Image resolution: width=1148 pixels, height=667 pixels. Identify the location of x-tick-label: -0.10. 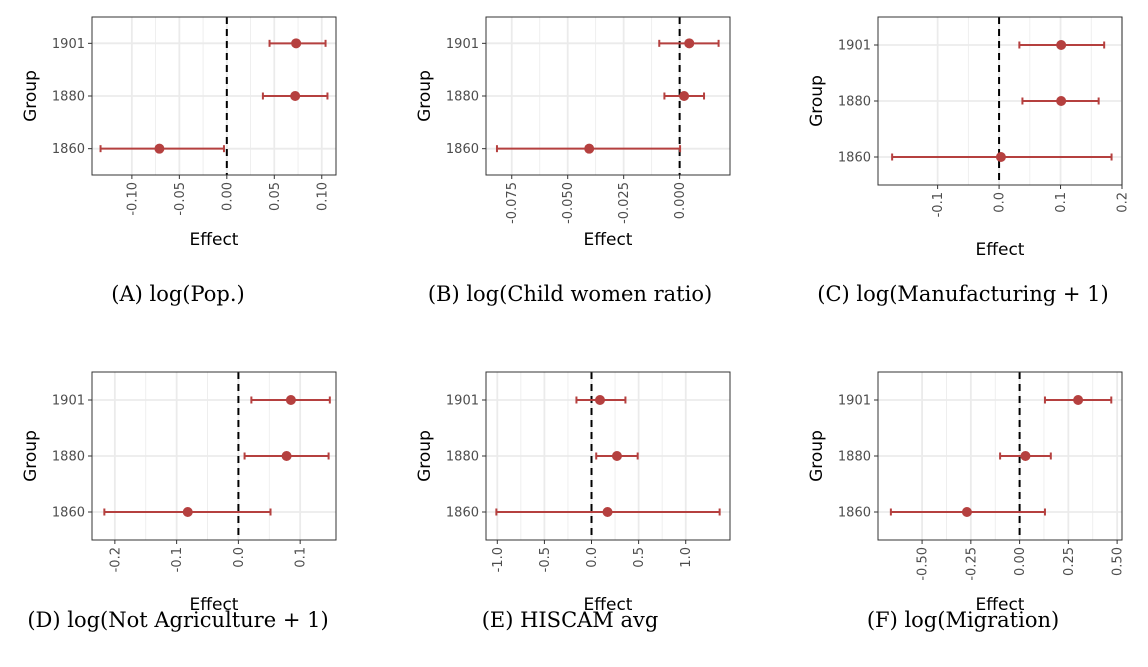
(132, 199).